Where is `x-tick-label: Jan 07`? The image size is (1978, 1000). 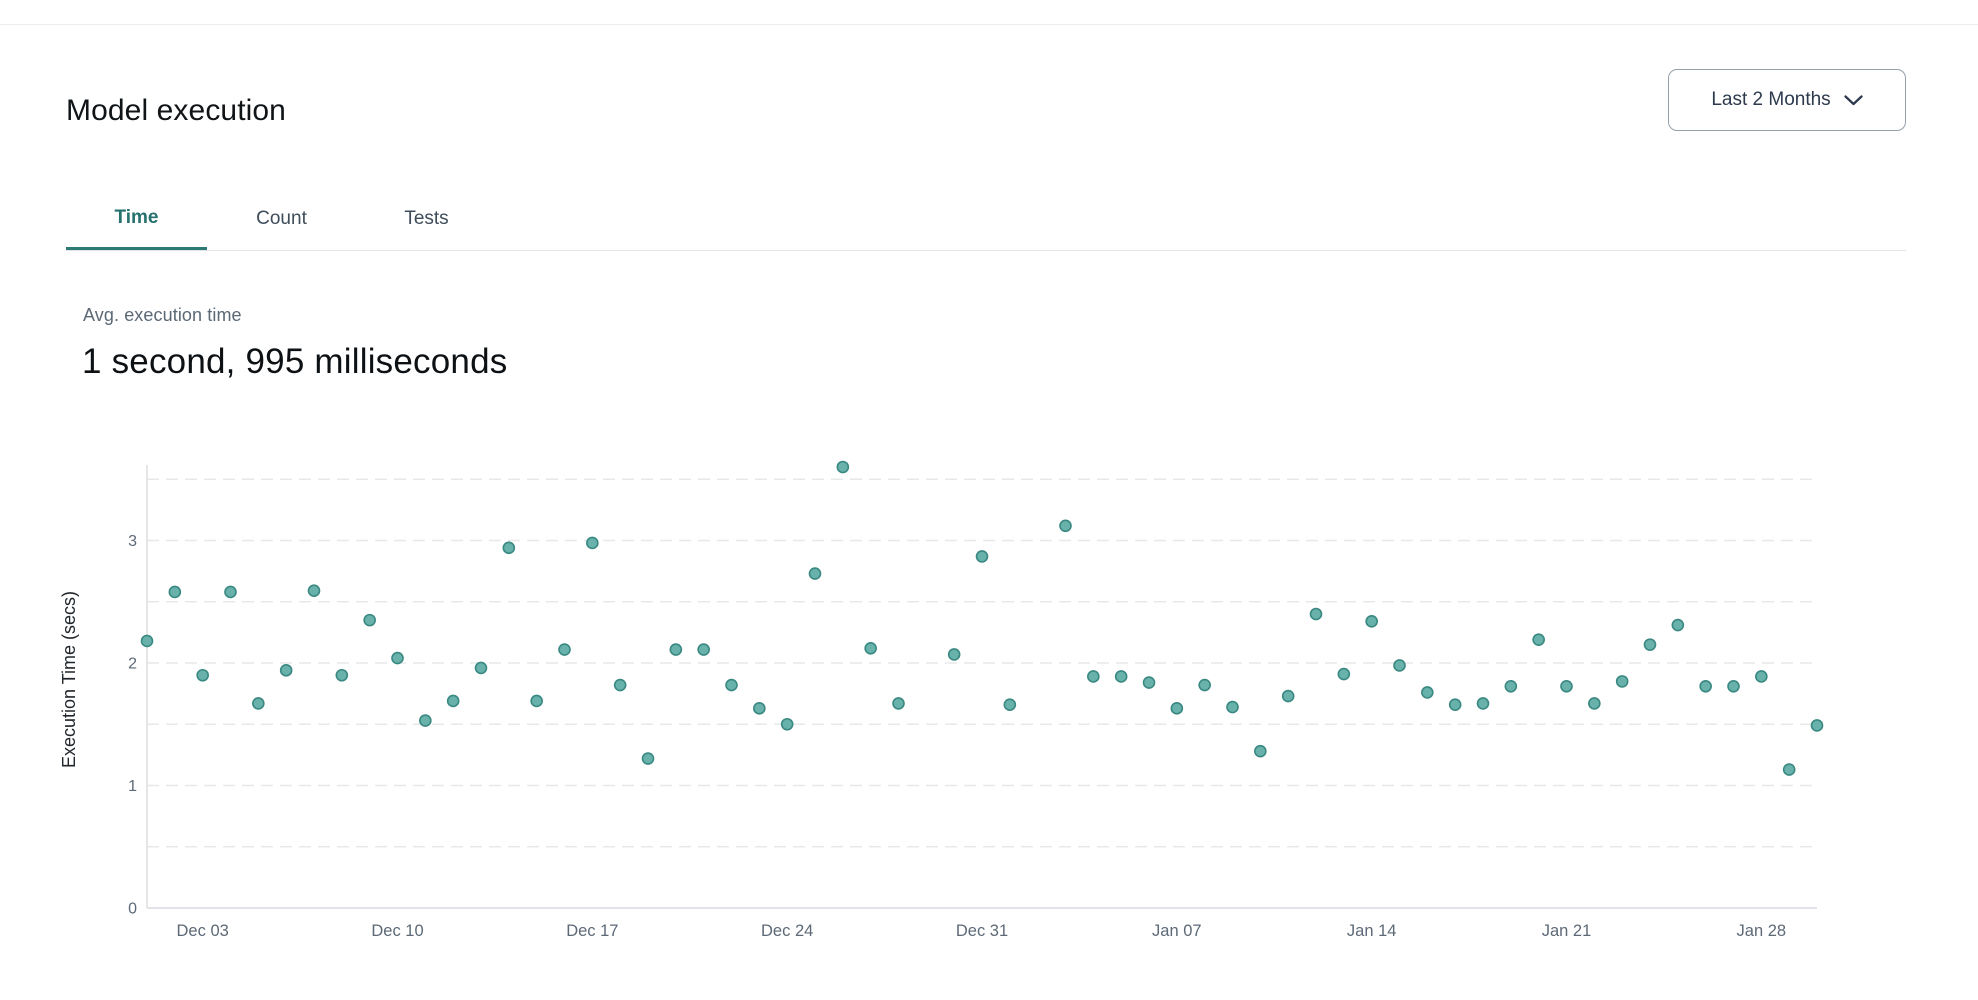
x-tick-label: Jan 07 is located at coordinates (1177, 931).